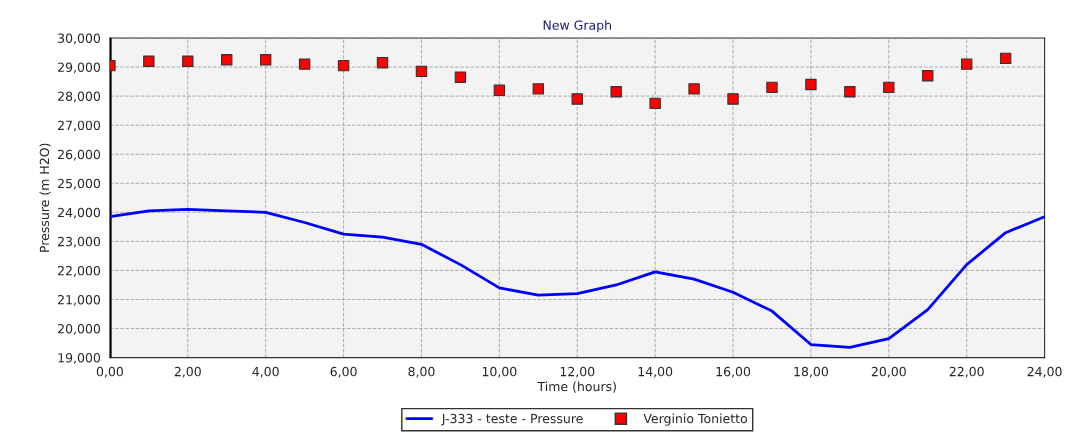  I want to click on y-tick-label: 20,000, so click(79, 329).